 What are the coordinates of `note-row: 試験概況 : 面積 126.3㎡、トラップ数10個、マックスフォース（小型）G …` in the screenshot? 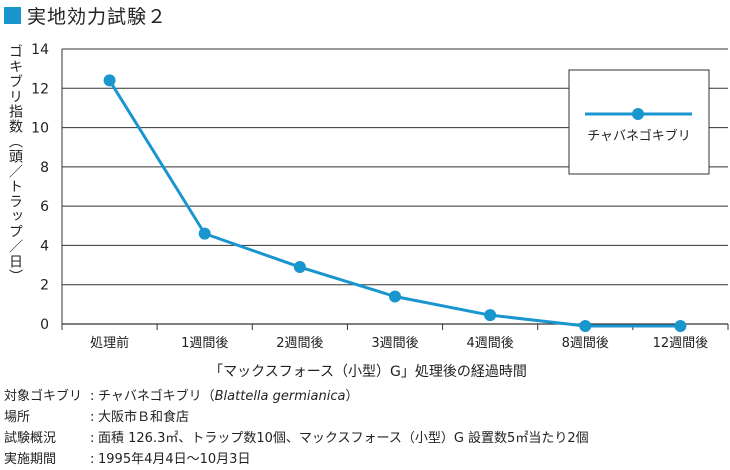 It's located at (296, 438).